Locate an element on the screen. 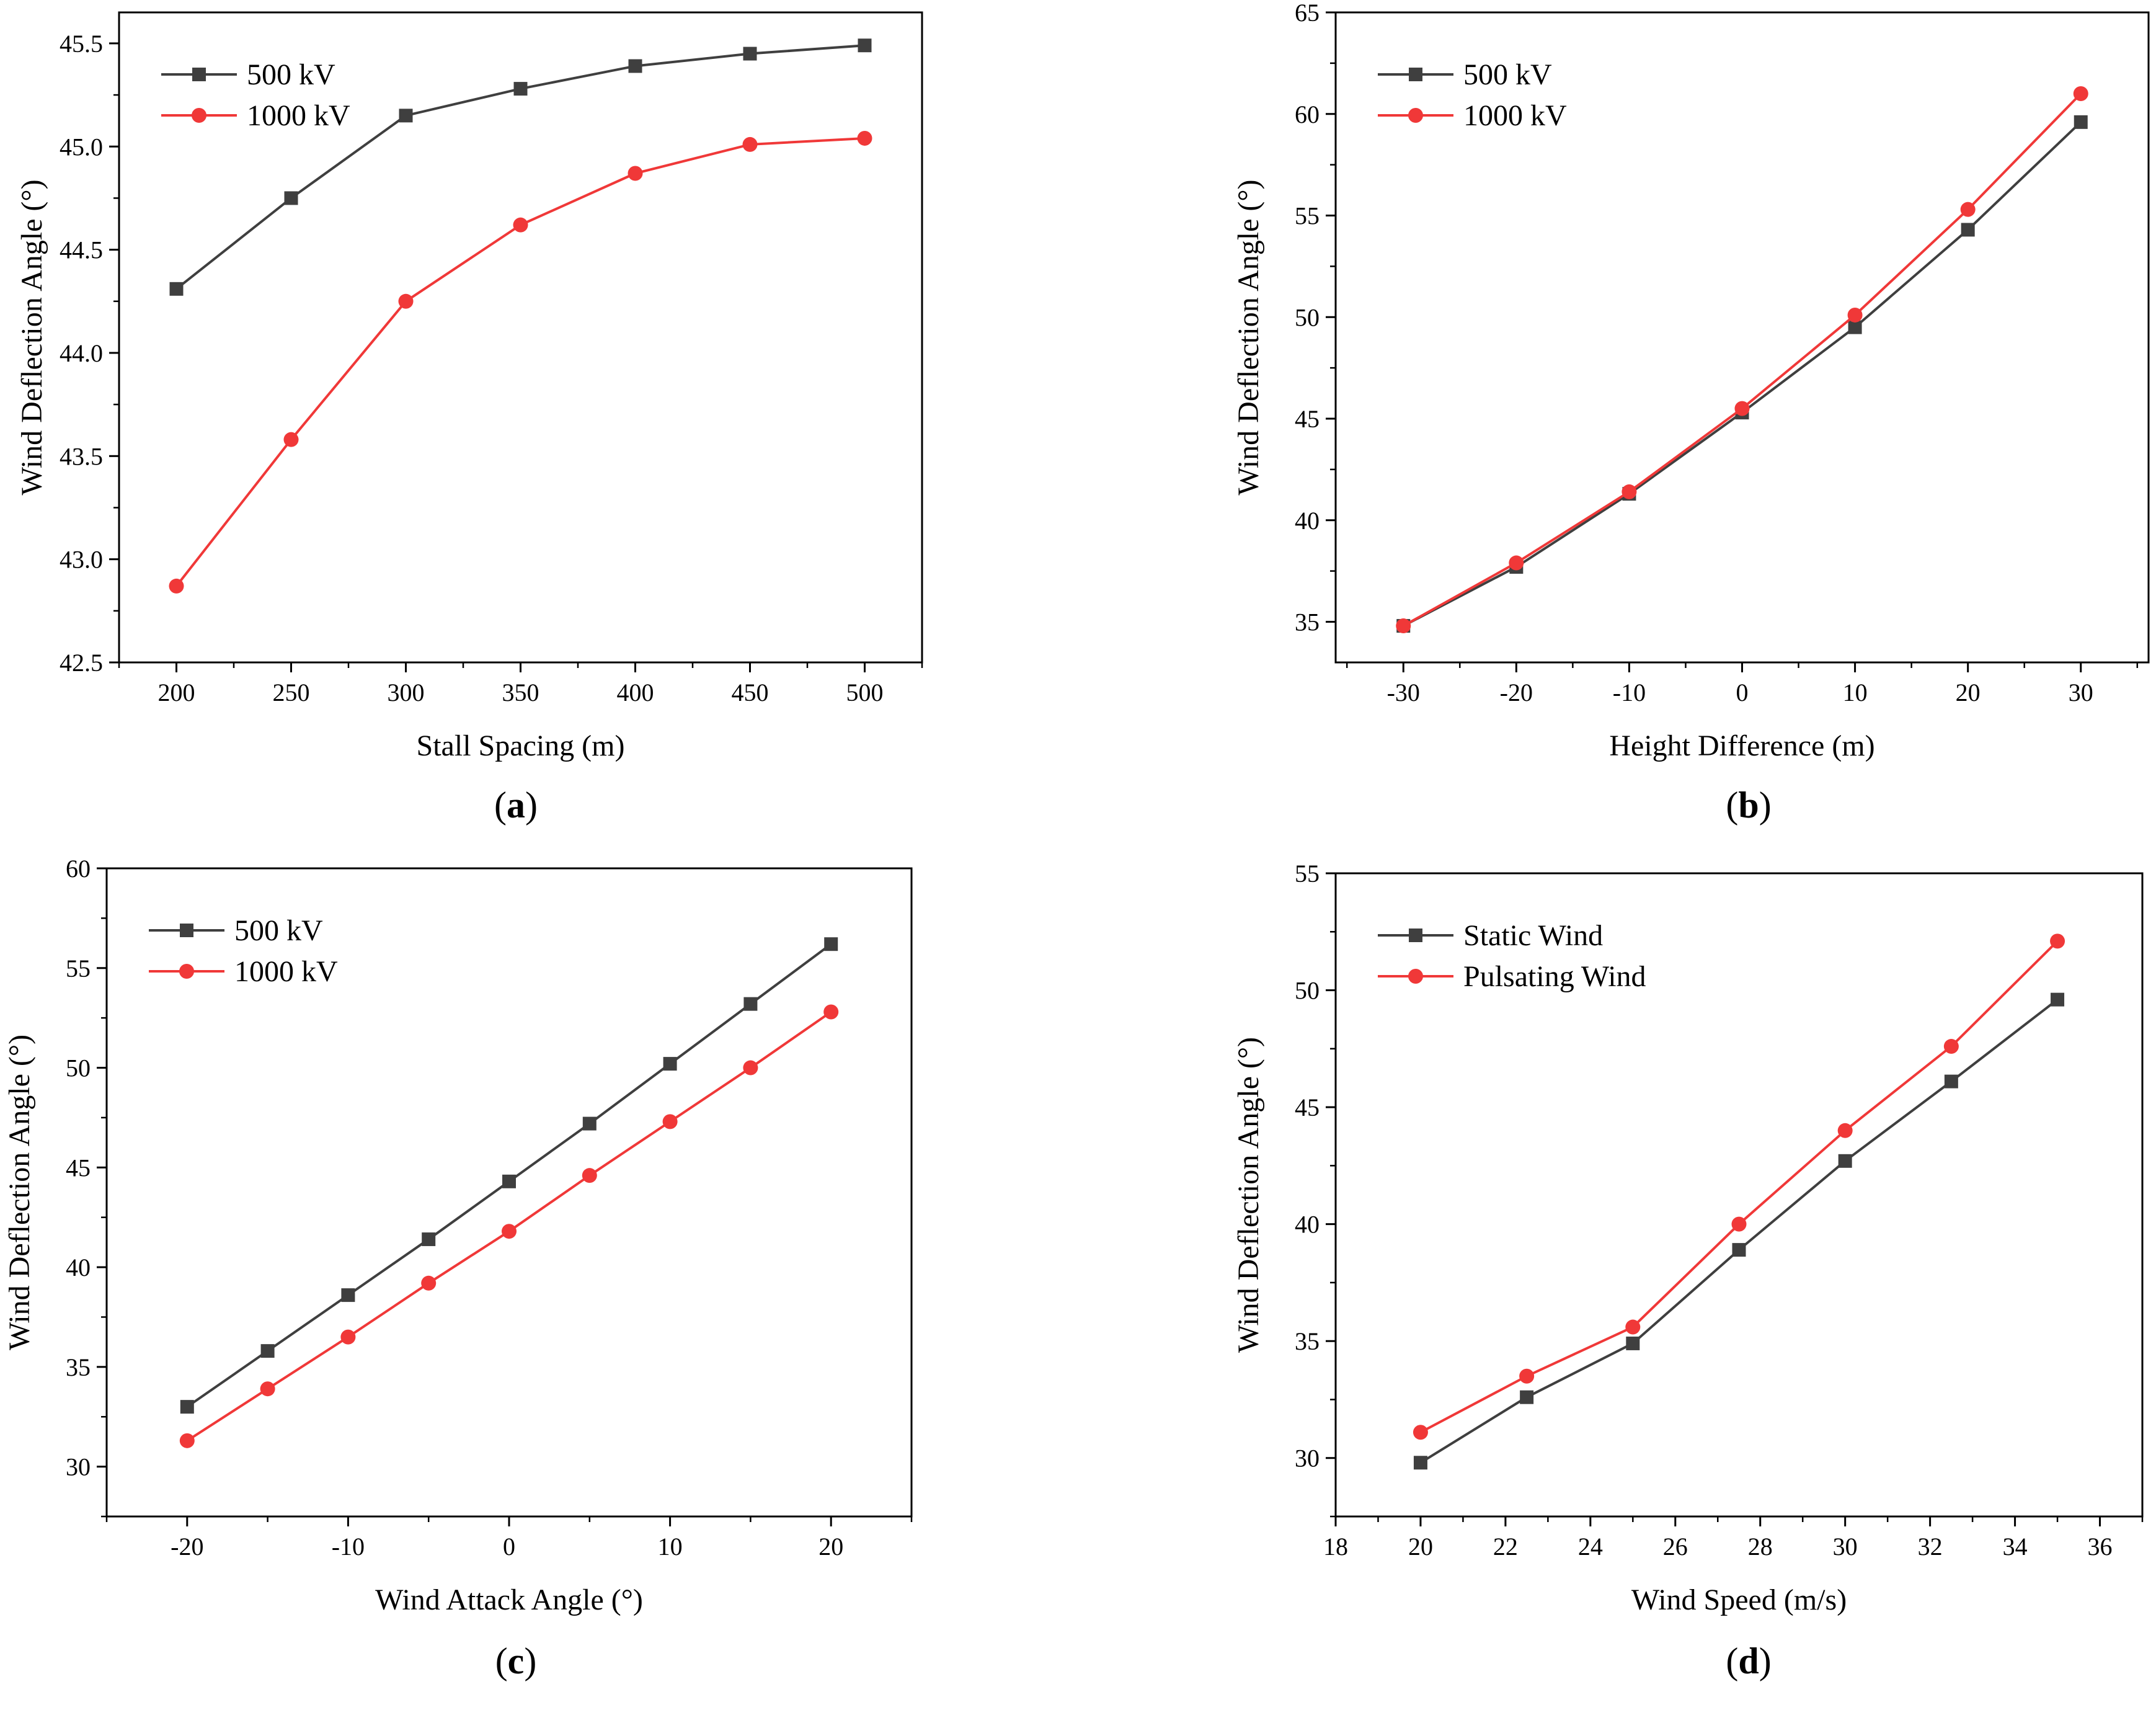 The height and width of the screenshot is (1710, 2156). x-tick-label: 250 is located at coordinates (291, 692).